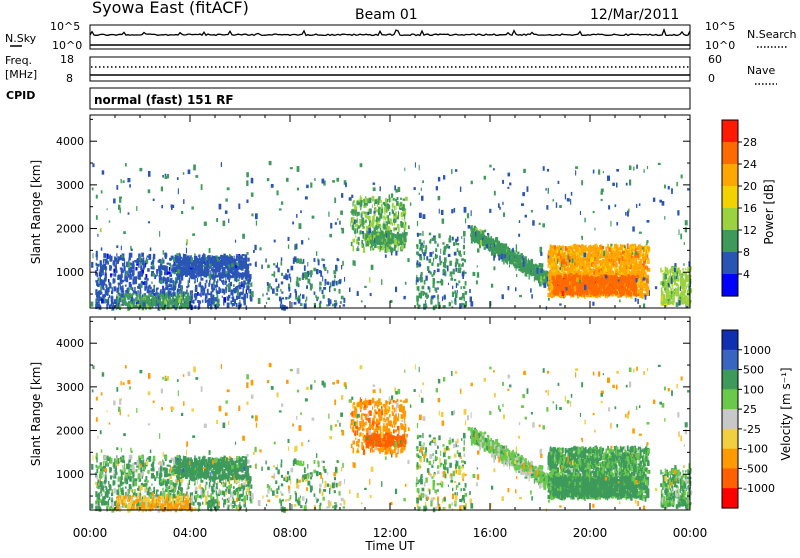  What do you see at coordinates (65, 26) in the screenshot?
I see `nsky-tick-top: 10^5` at bounding box center [65, 26].